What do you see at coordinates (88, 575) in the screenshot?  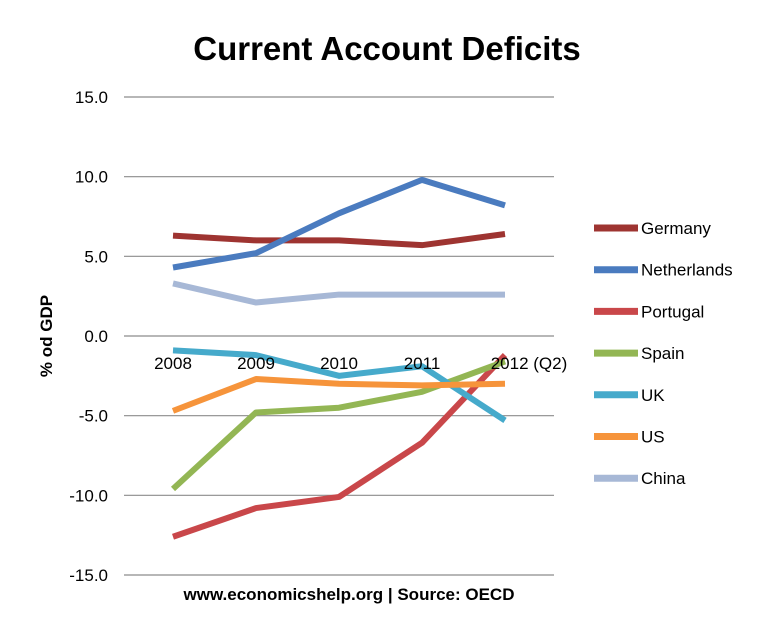 I see `y-tick-label: -15.0` at bounding box center [88, 575].